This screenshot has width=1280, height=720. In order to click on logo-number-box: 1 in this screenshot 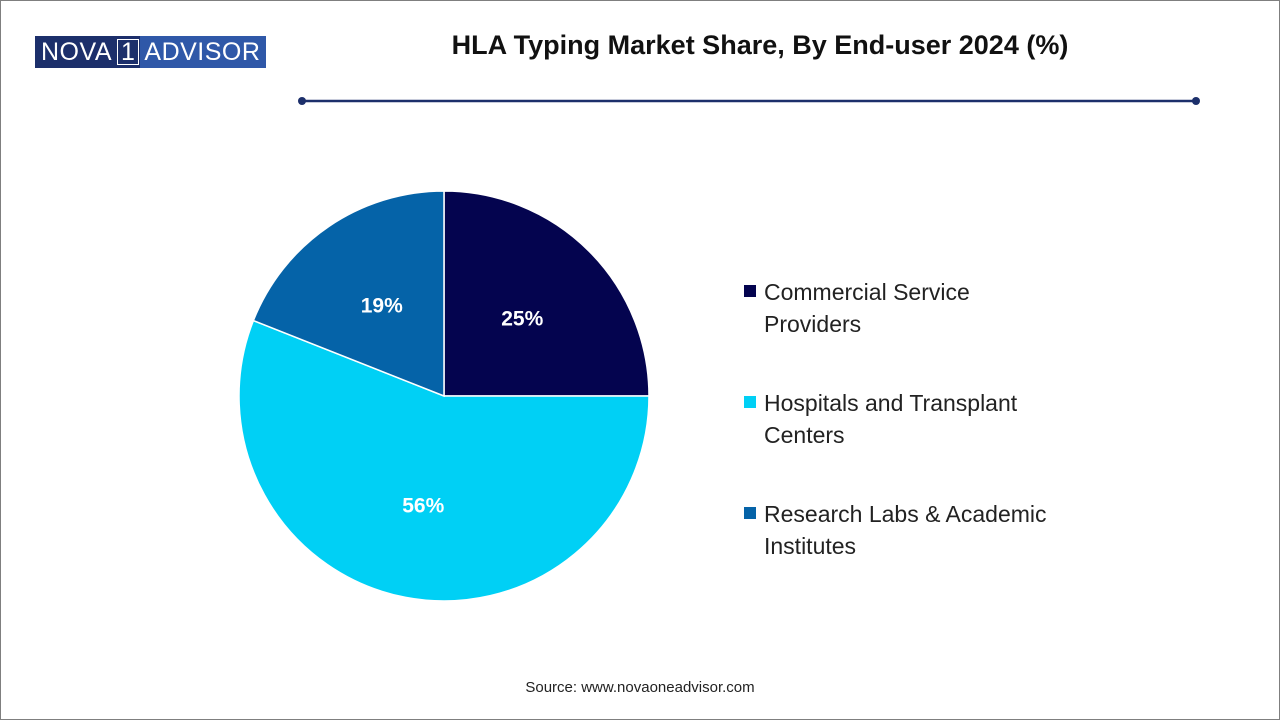, I will do `click(128, 52)`.